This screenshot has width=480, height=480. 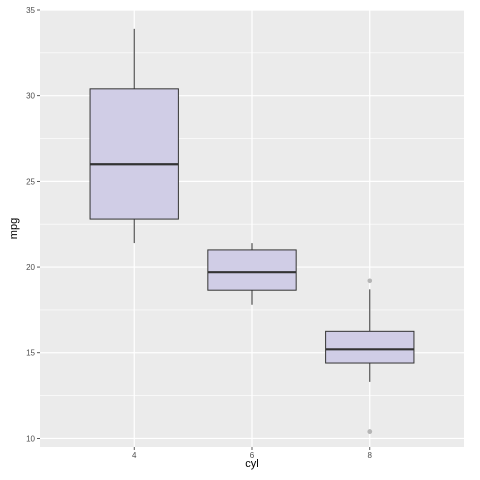 What do you see at coordinates (14, 228) in the screenshot?
I see `y-axis-title: mpg` at bounding box center [14, 228].